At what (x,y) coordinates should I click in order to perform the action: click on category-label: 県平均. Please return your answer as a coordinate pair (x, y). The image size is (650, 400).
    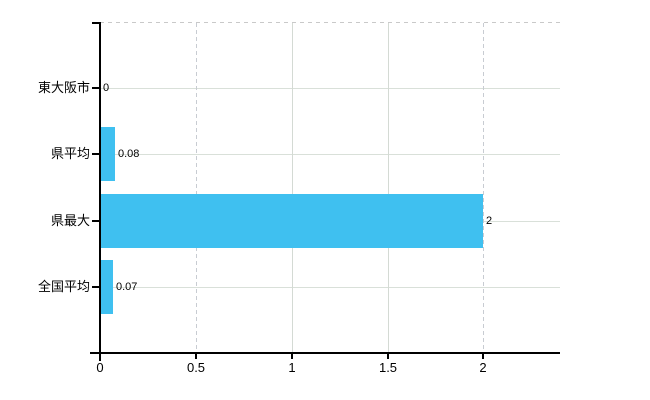
    Looking at the image, I should click on (70, 153).